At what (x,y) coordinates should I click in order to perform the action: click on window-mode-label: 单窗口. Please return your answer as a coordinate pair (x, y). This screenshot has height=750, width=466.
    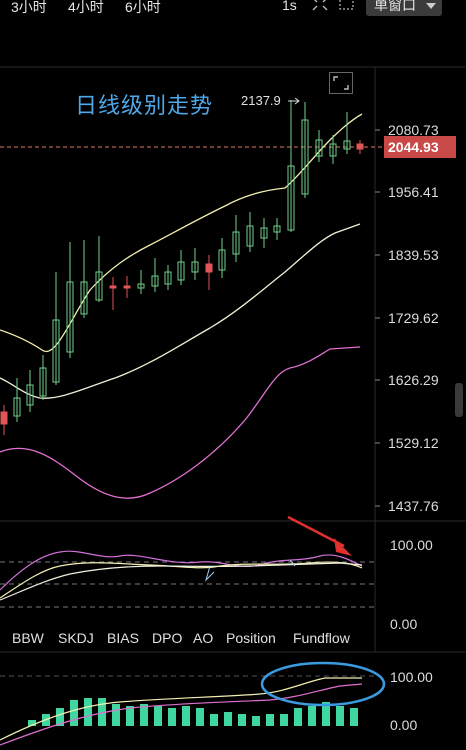
    Looking at the image, I should click on (395, 6).